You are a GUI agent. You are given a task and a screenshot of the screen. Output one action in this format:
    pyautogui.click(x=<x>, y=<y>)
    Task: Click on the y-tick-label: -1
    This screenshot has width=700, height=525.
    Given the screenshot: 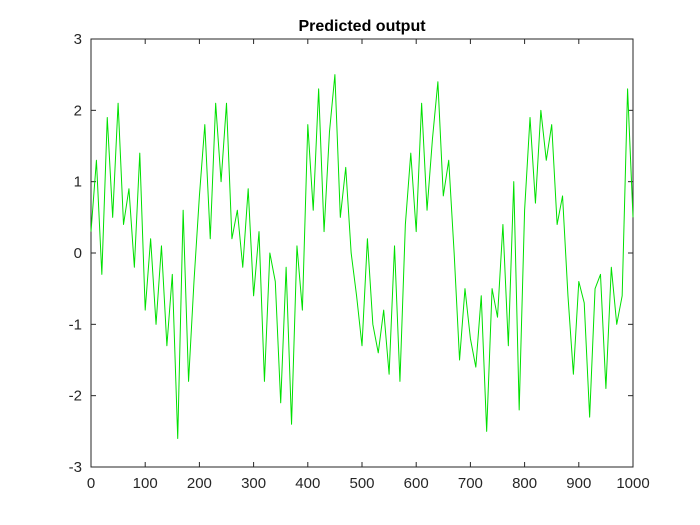 What is the action you would take?
    pyautogui.click(x=75, y=324)
    